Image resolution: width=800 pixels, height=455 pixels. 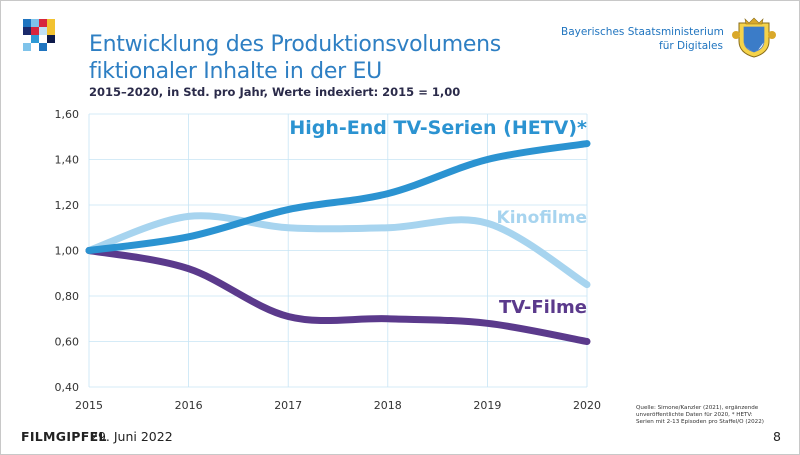 I want to click on series-label-hetv: High-End TV-Serien (HETV)*, so click(x=438, y=128).